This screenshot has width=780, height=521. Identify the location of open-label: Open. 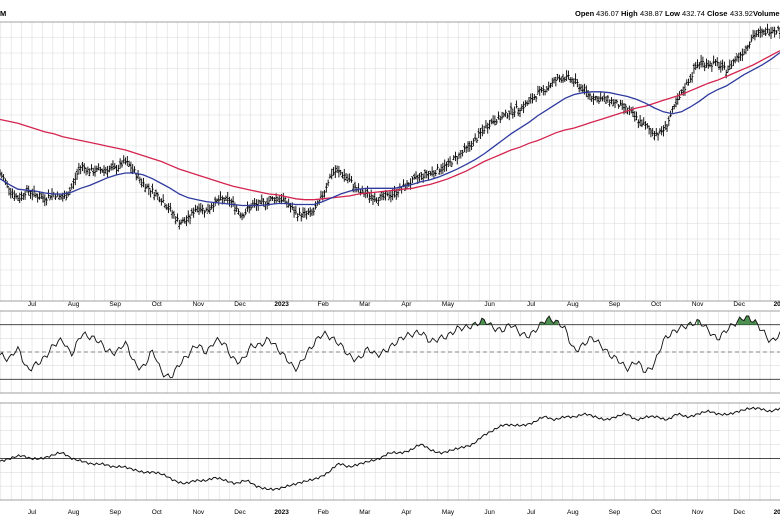
(585, 13).